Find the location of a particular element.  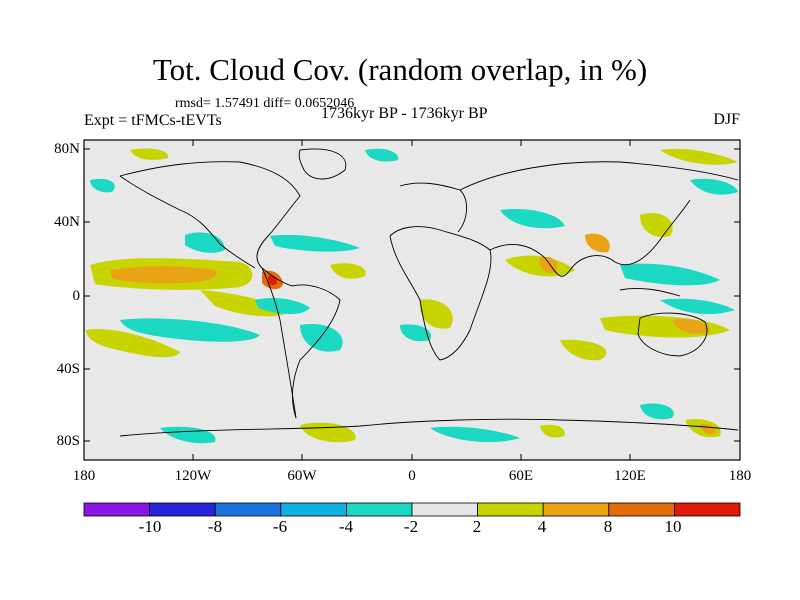

colorbar-label: -10 is located at coordinates (150, 526).